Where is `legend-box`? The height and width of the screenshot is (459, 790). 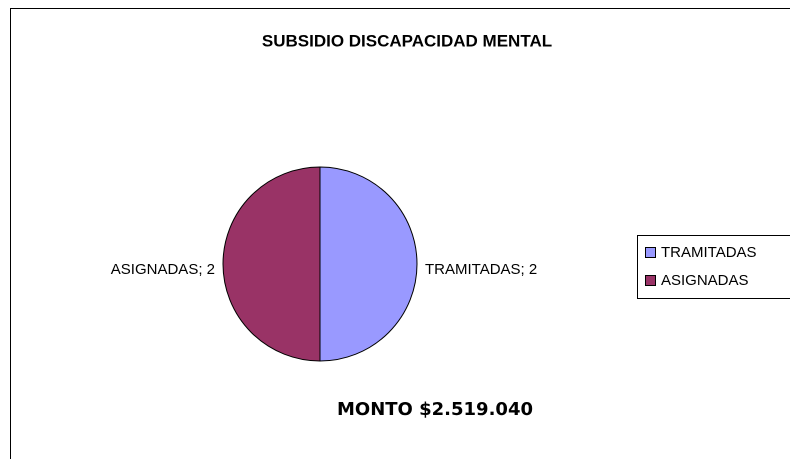
legend-box is located at coordinates (713, 267).